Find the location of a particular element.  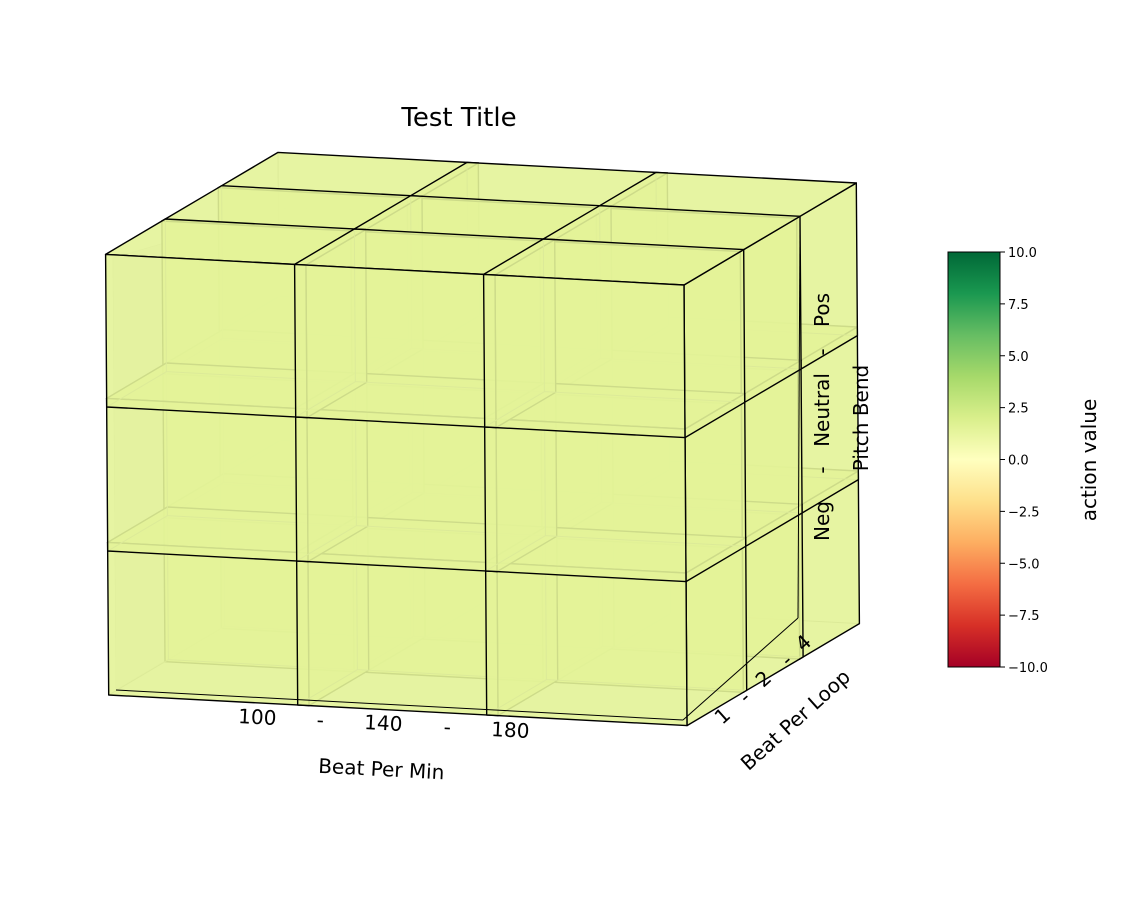

z-tick-label: Neg is located at coordinates (822, 521).